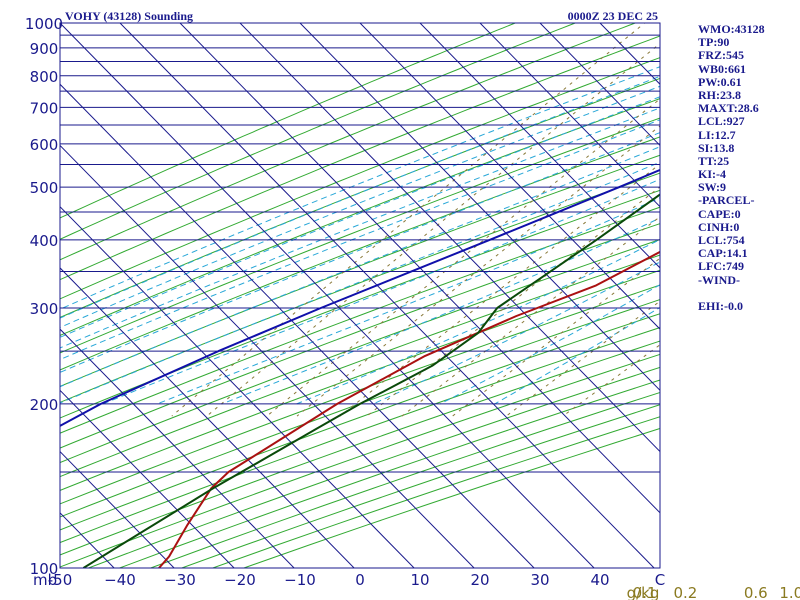 This screenshot has width=800, height=600. Describe the element at coordinates (44, 241) in the screenshot. I see `pressure-tick-label: 400` at that location.